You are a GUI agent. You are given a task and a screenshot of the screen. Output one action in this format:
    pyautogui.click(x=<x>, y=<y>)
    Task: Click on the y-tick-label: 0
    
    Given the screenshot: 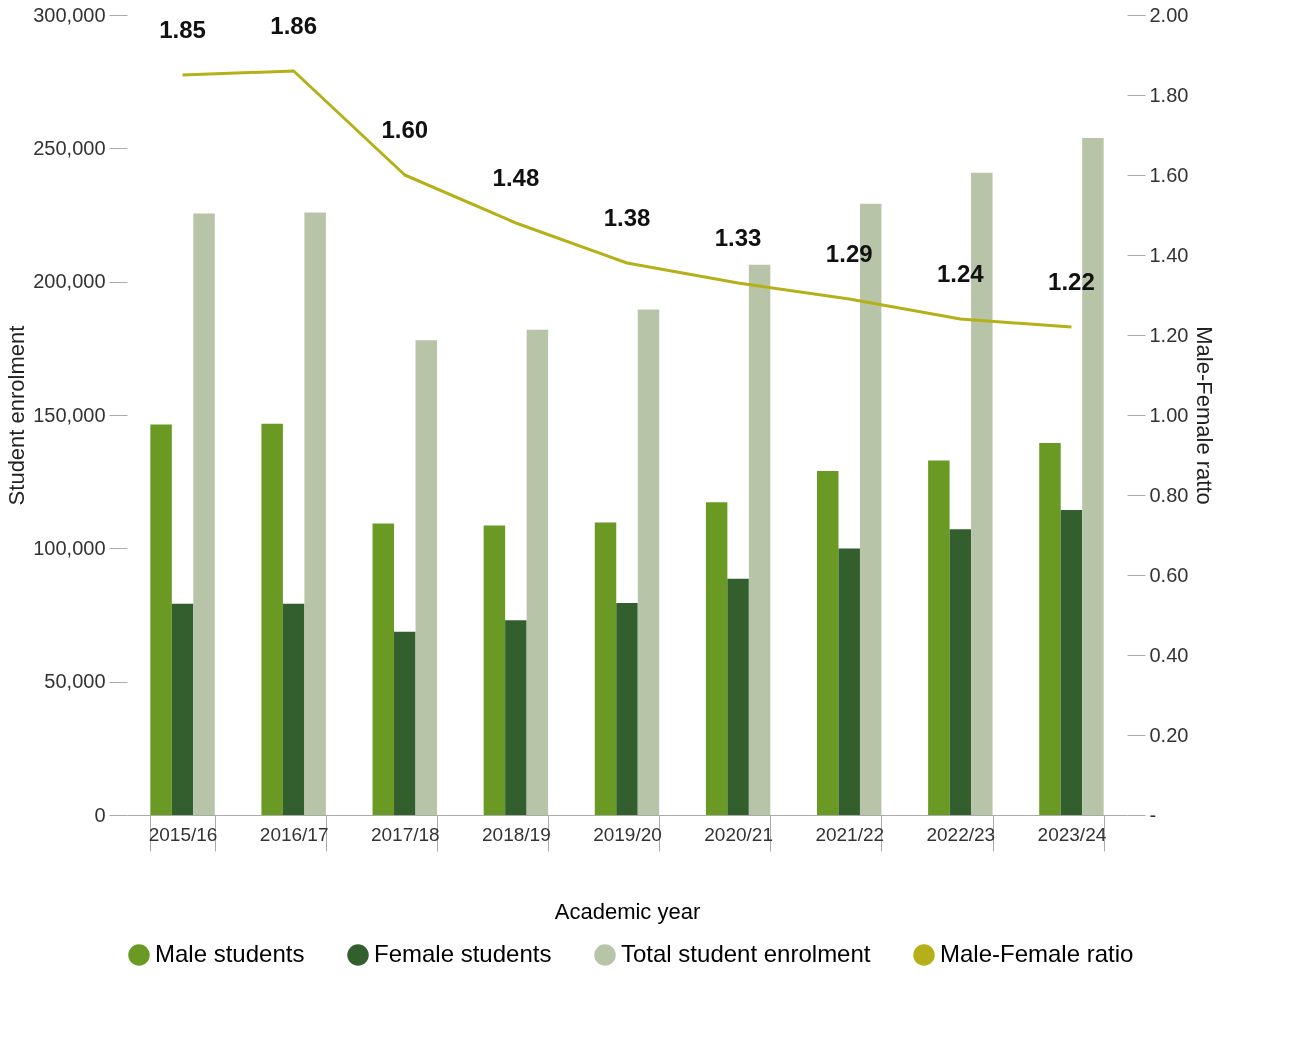 What is the action you would take?
    pyautogui.click(x=100, y=814)
    